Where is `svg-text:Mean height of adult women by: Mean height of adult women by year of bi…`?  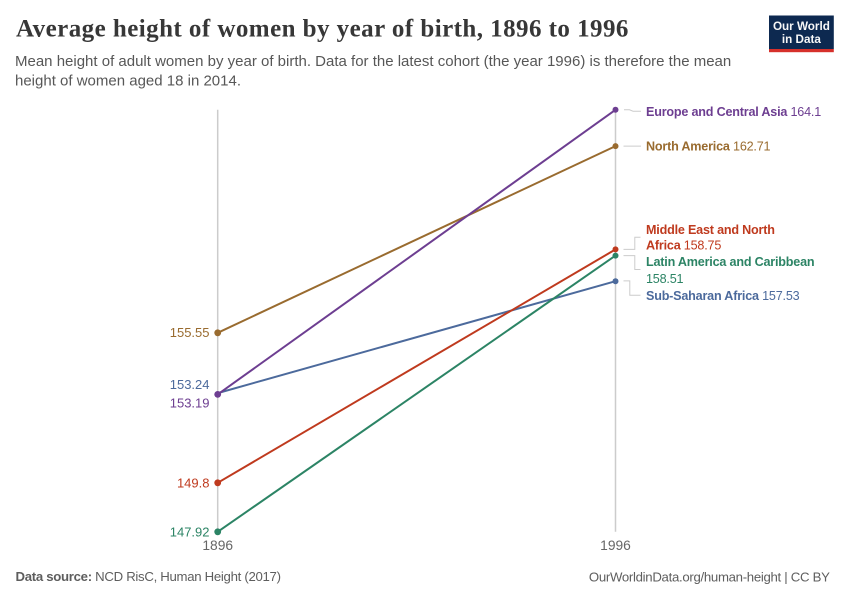
svg-text:Mean height of adult women by: Mean height of adult women by year of bi… is located at coordinates (373, 61).